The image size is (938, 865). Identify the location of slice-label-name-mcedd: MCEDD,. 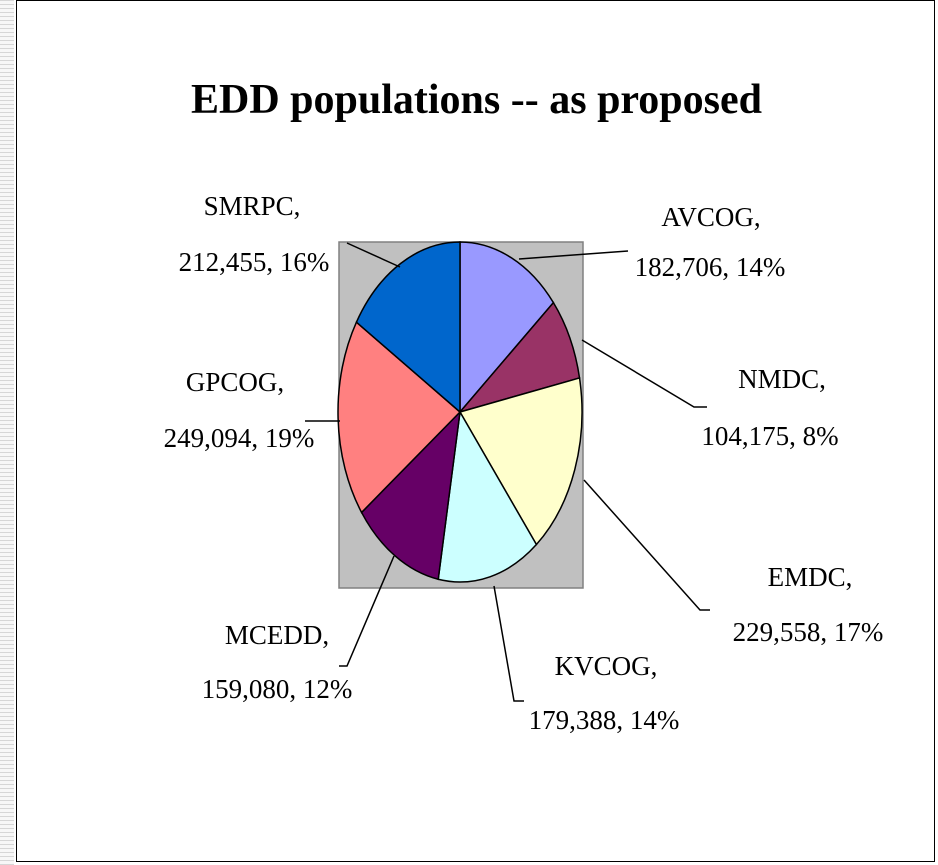
(277, 635).